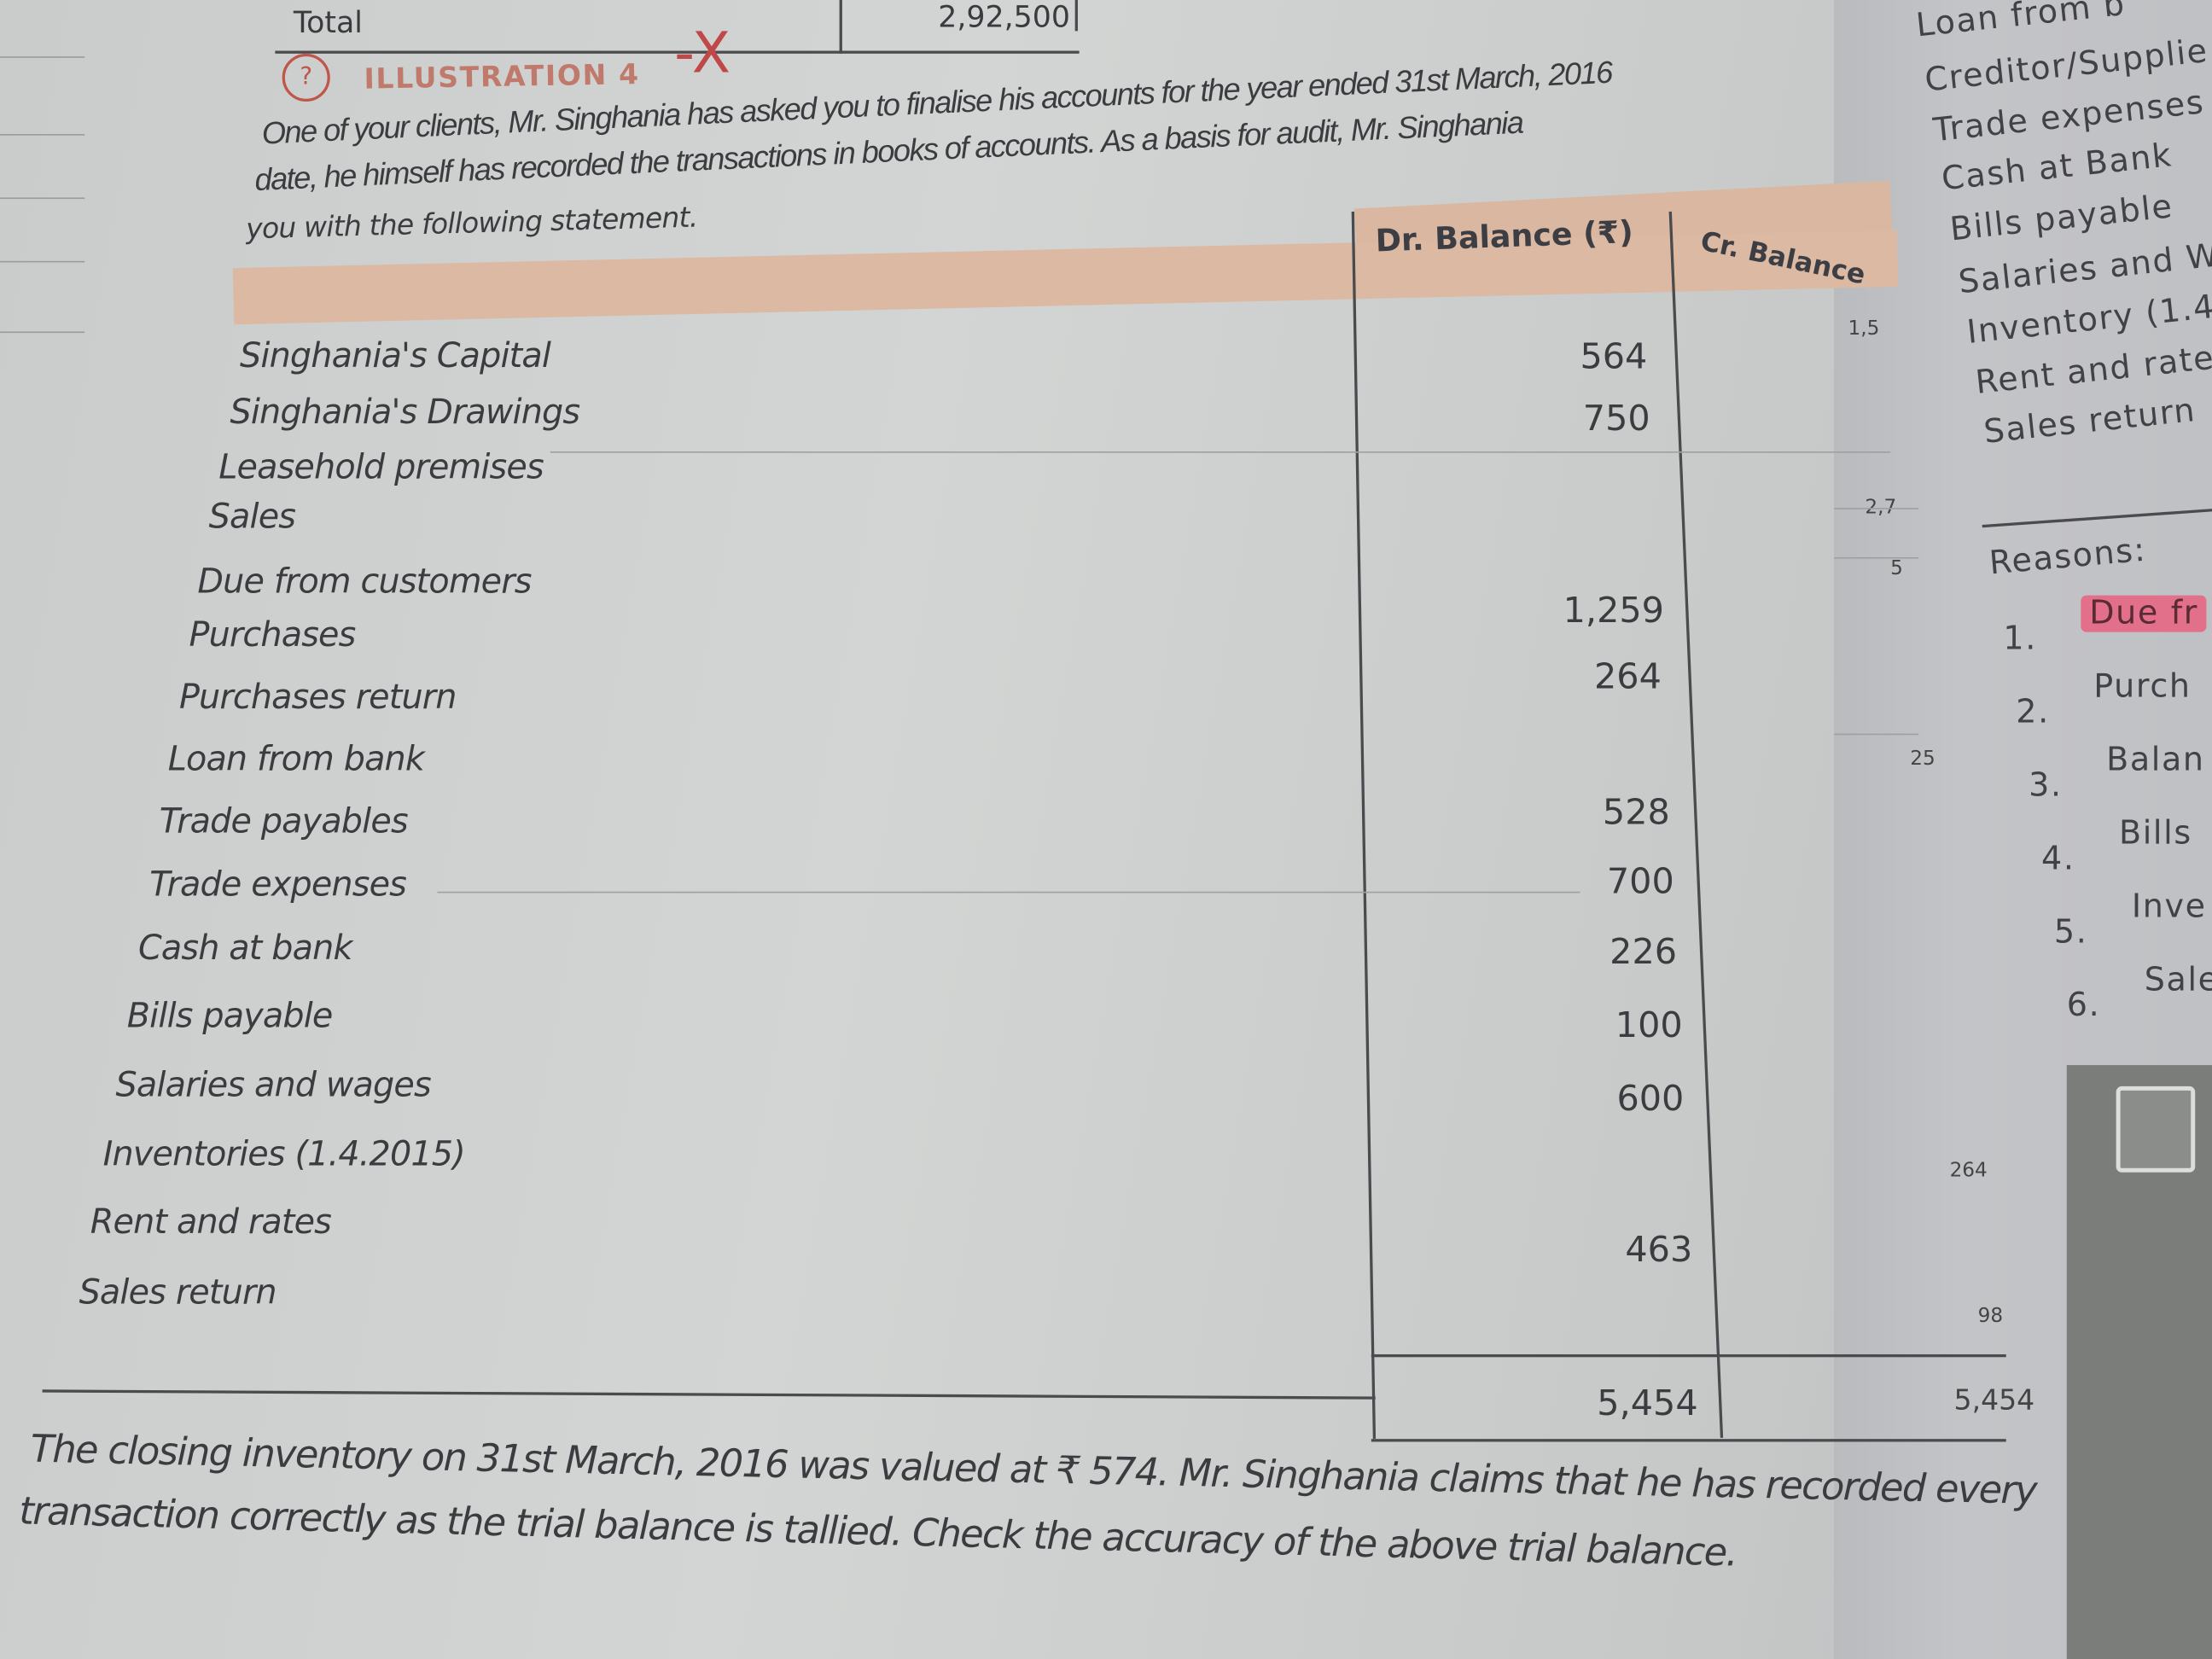 This screenshot has height=1659, width=2212. Describe the element at coordinates (178, 1292) in the screenshot. I see `row-label: Sales return` at that location.